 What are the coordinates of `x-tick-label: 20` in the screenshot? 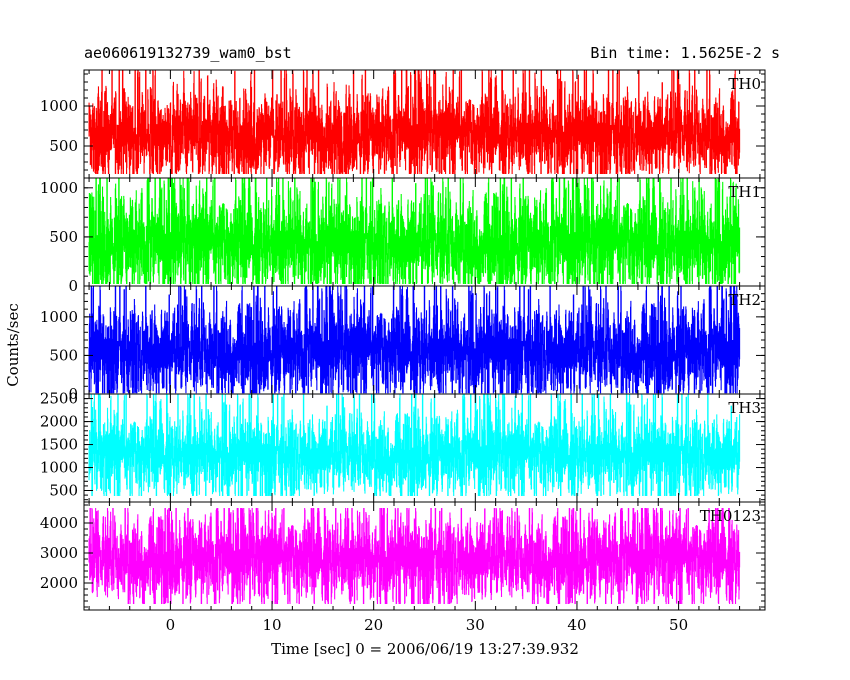 It's located at (373, 625).